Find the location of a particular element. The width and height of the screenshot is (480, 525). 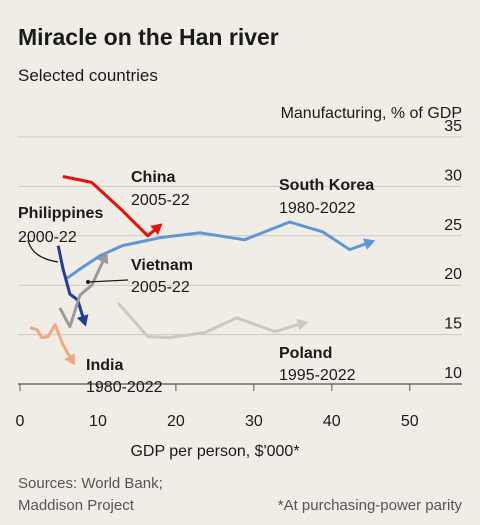

x-axis-label: GDP per person, $'000* is located at coordinates (214, 451).